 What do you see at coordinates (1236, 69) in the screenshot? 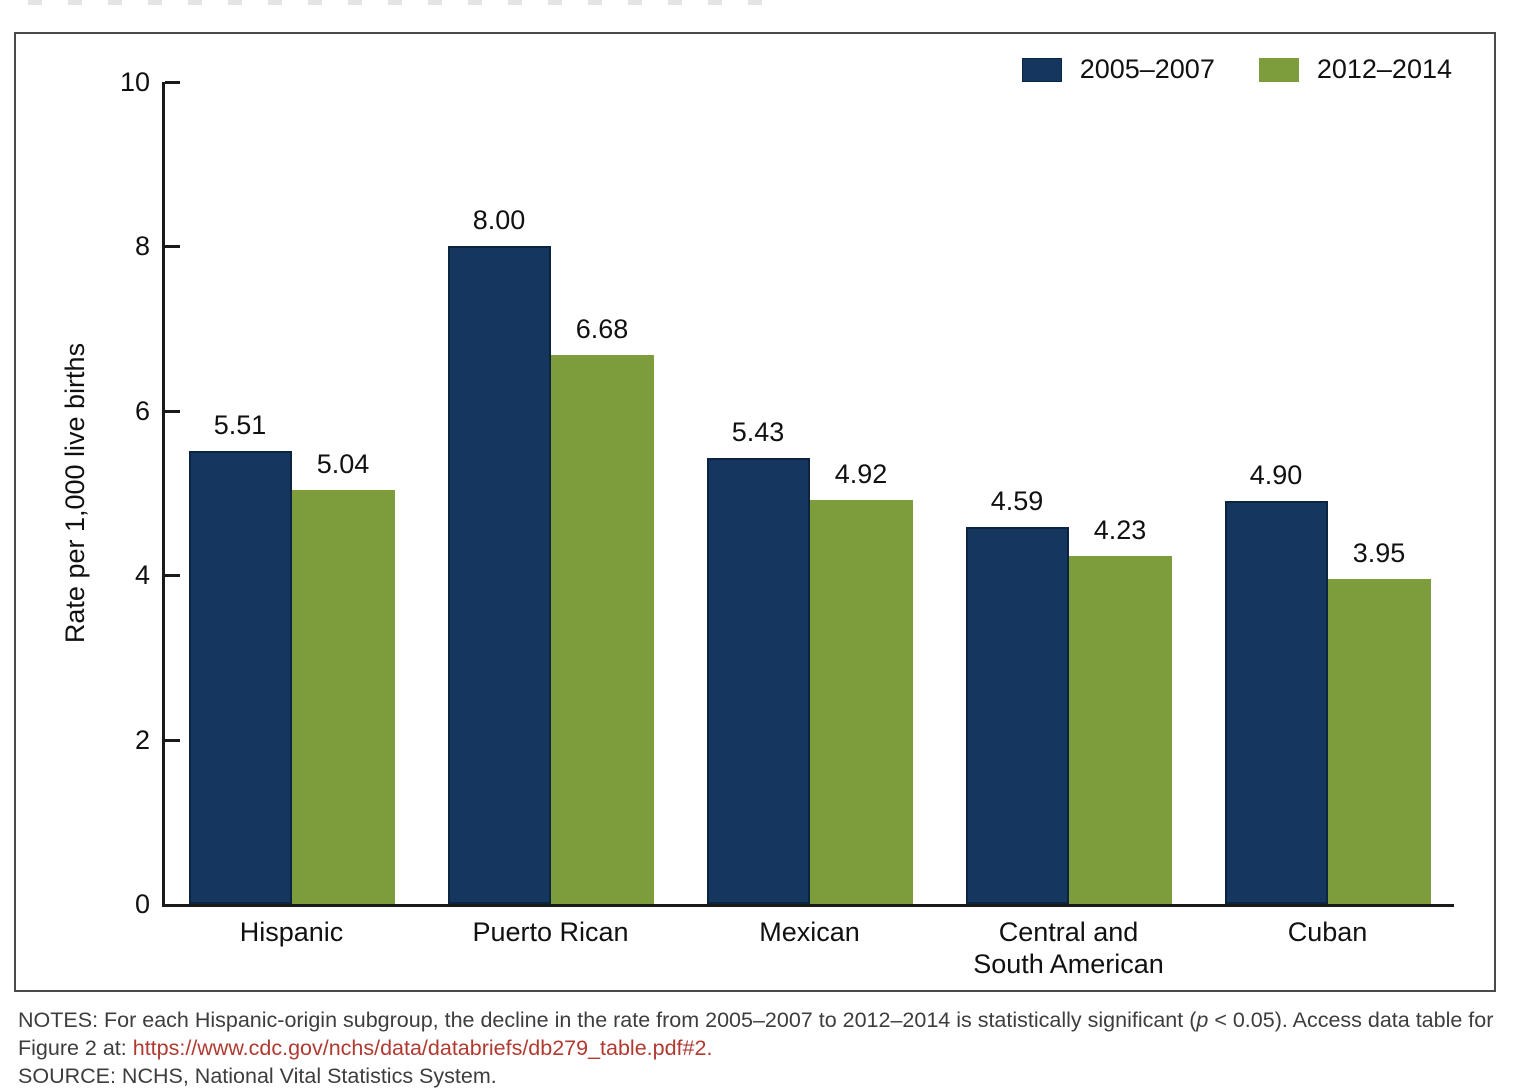
I see `legend: 2005–2007 2012–2014` at bounding box center [1236, 69].